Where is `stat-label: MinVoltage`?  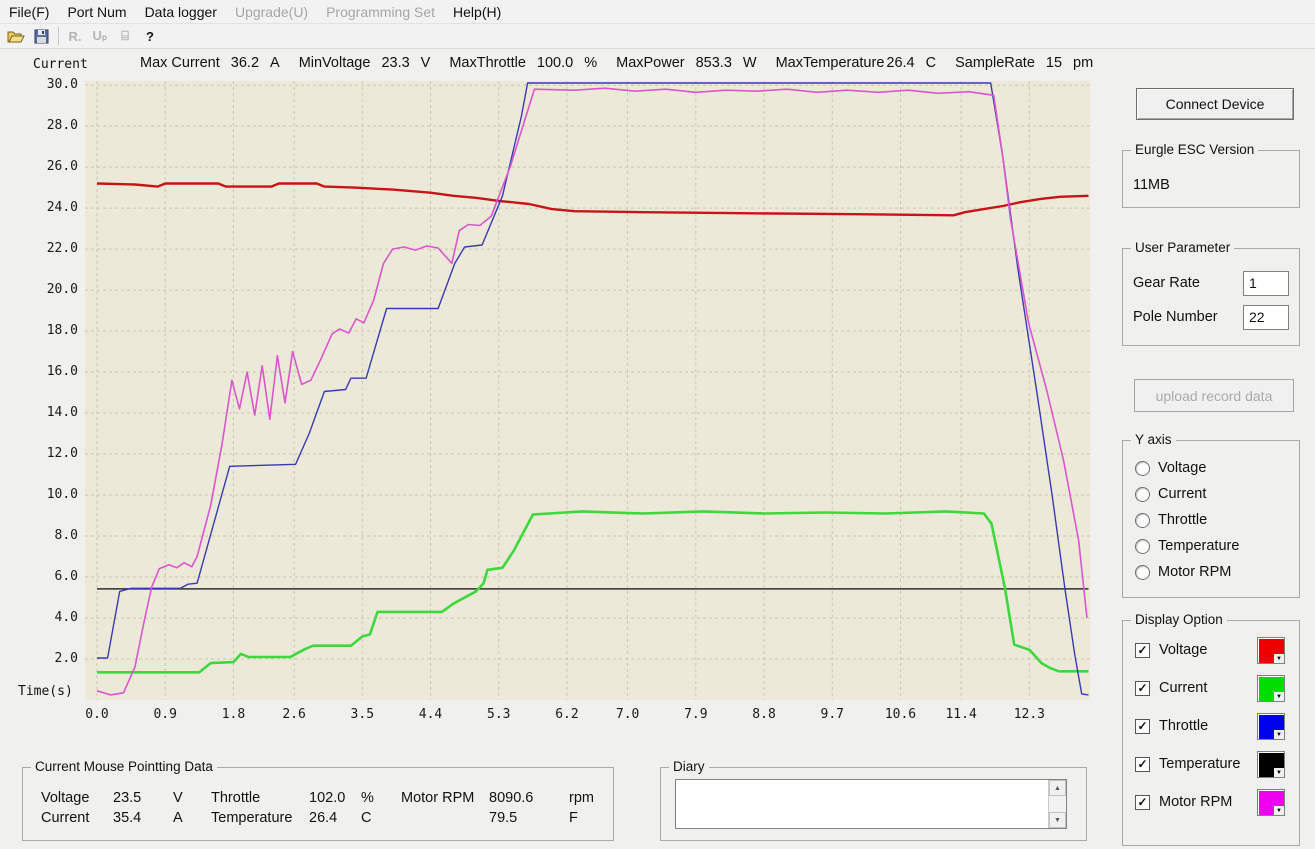 stat-label: MinVoltage is located at coordinates (334, 63).